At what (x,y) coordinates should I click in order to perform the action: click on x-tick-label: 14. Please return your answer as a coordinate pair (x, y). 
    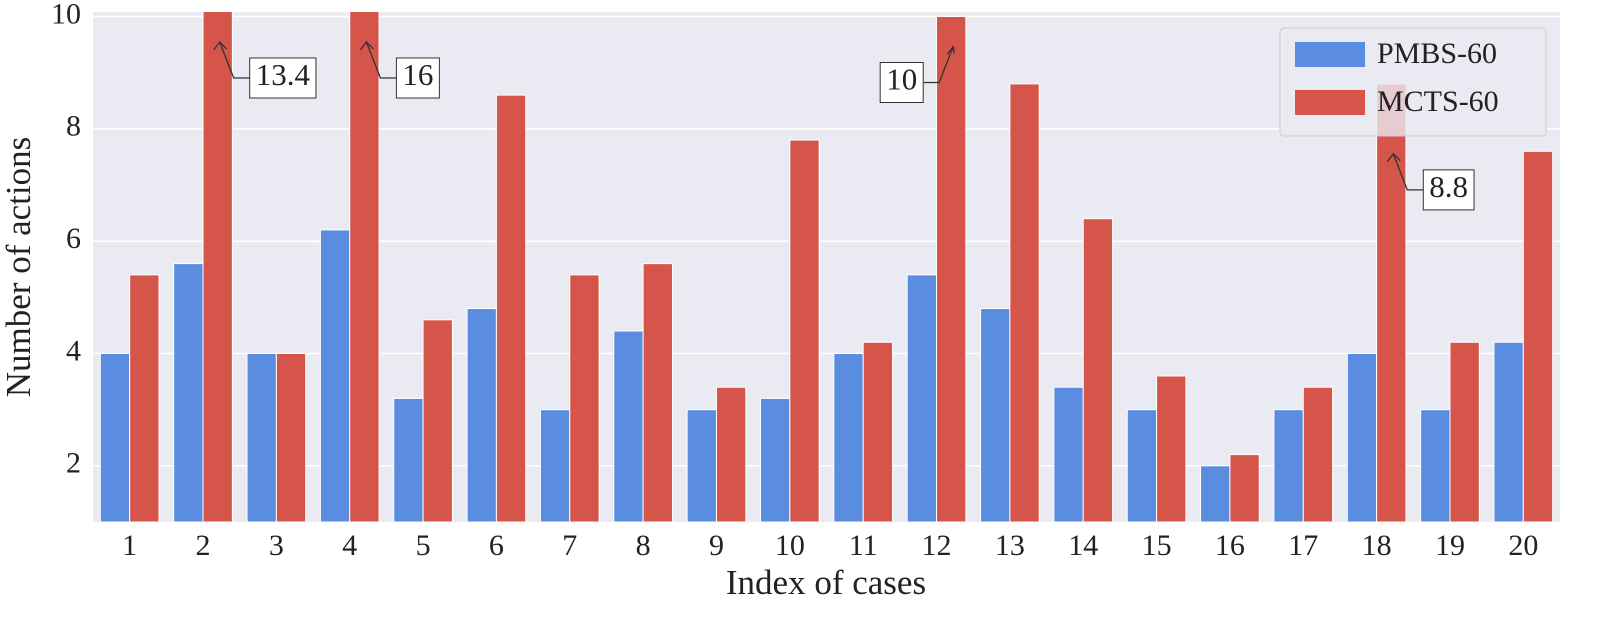
    Looking at the image, I should click on (1083, 545).